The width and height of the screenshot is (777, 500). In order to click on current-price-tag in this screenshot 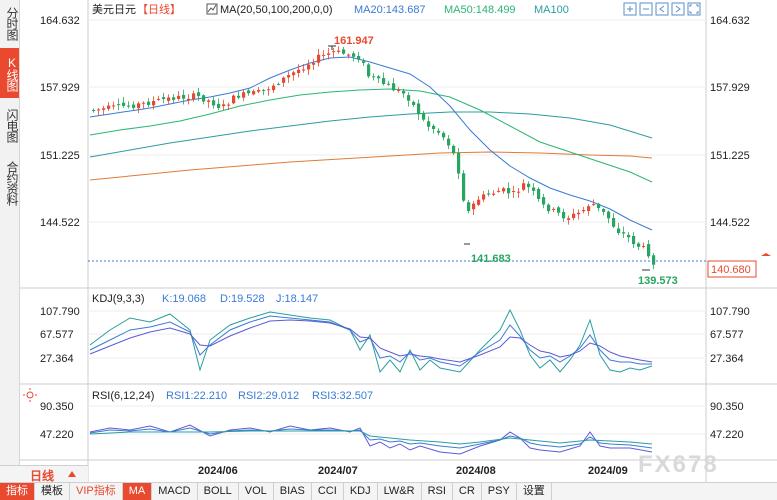, I will do `click(732, 269)`.